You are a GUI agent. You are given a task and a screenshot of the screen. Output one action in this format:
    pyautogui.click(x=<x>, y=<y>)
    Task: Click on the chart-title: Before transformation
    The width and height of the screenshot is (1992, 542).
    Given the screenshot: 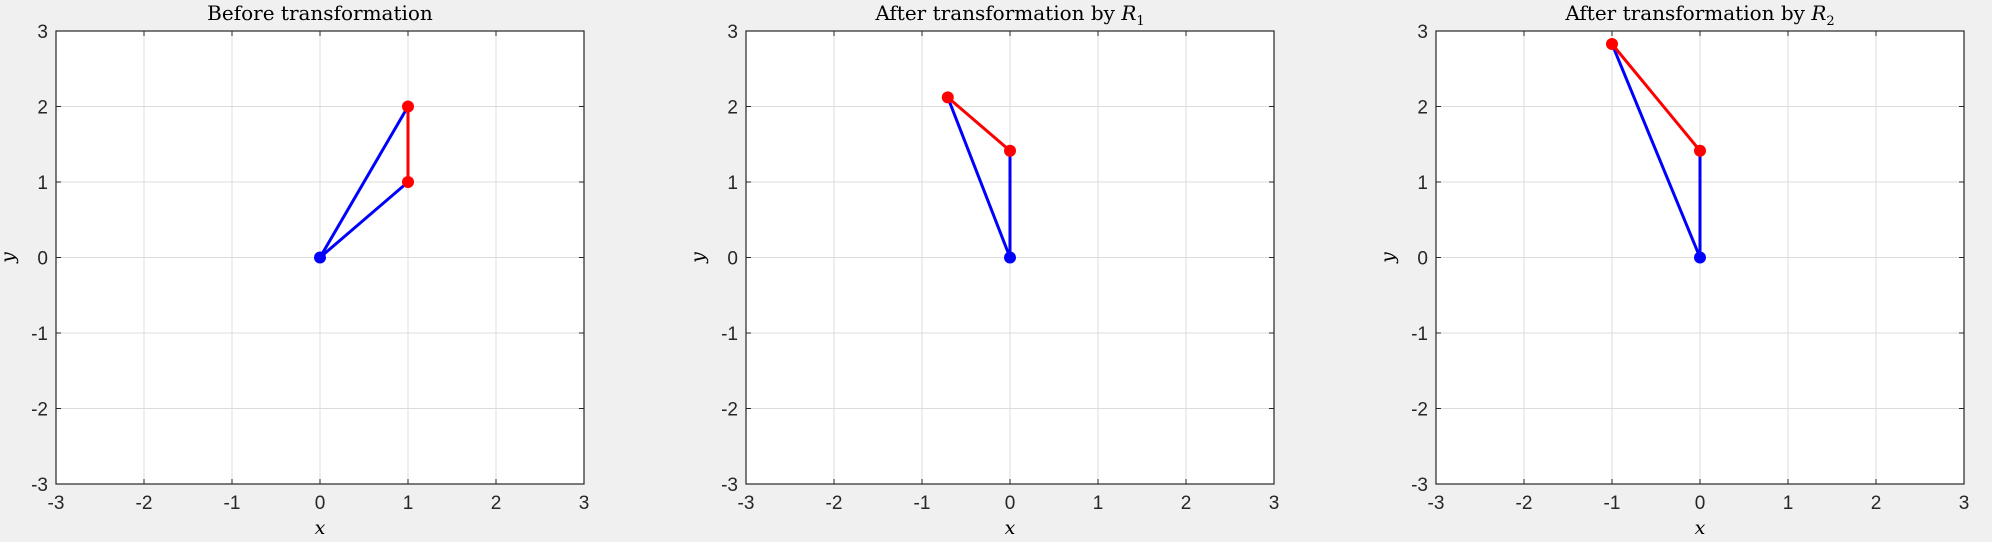 What is the action you would take?
    pyautogui.click(x=320, y=13)
    